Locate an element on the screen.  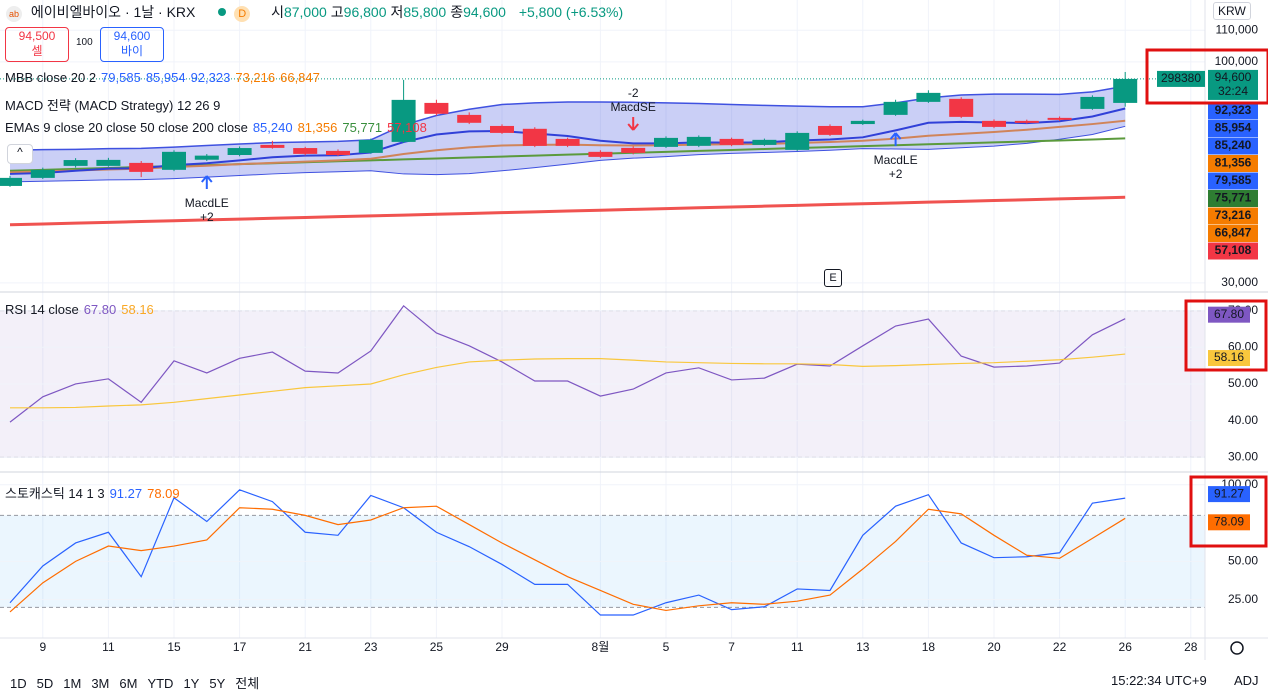
buy-button: 94,600 바이 is located at coordinates (132, 44).